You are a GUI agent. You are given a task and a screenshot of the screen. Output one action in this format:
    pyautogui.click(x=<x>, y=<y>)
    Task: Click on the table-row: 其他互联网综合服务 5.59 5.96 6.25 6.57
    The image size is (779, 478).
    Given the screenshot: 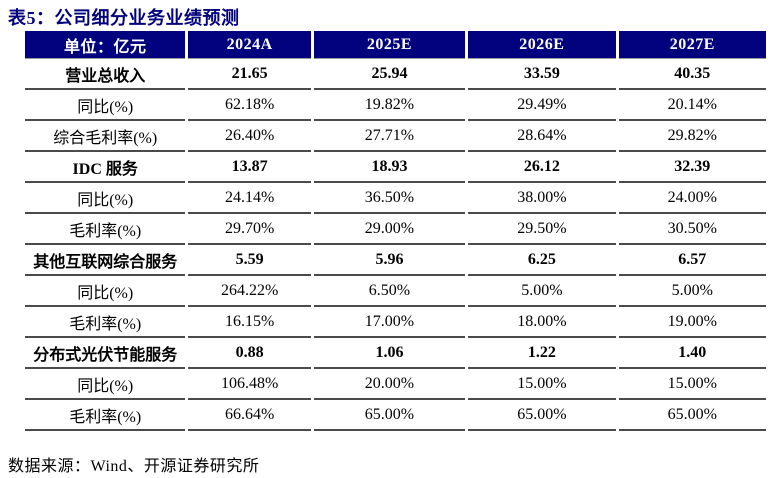 What is the action you would take?
    pyautogui.click(x=395, y=260)
    